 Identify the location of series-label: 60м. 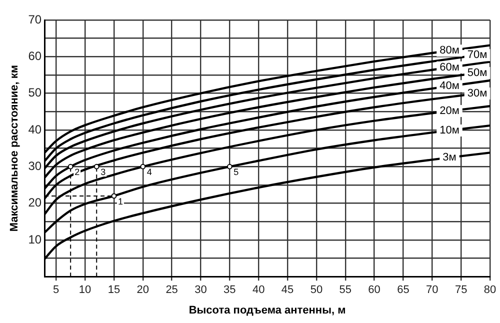
(450, 67).